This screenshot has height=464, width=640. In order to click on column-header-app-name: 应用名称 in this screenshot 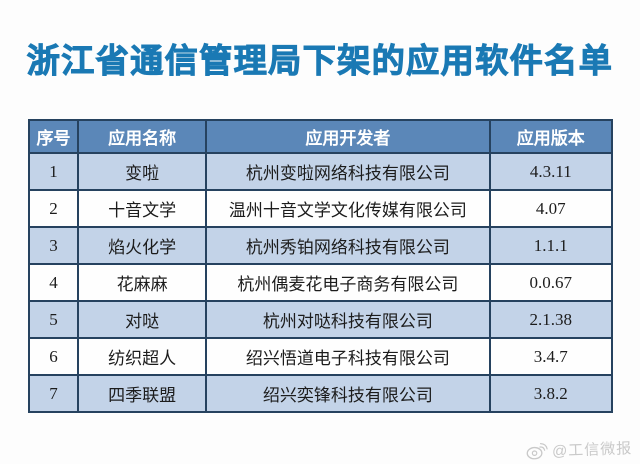, I will do `click(142, 136)`.